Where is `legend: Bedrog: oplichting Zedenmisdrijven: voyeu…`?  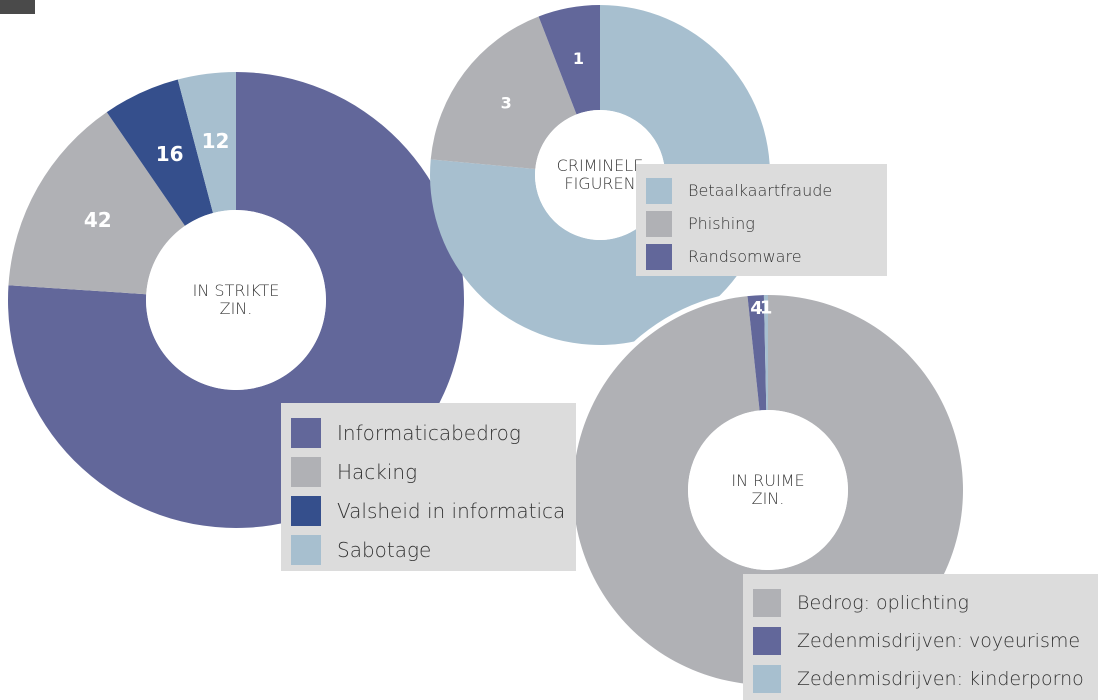
legend: Bedrog: oplichting Zedenmisdrijven: voyeu… is located at coordinates (920, 637).